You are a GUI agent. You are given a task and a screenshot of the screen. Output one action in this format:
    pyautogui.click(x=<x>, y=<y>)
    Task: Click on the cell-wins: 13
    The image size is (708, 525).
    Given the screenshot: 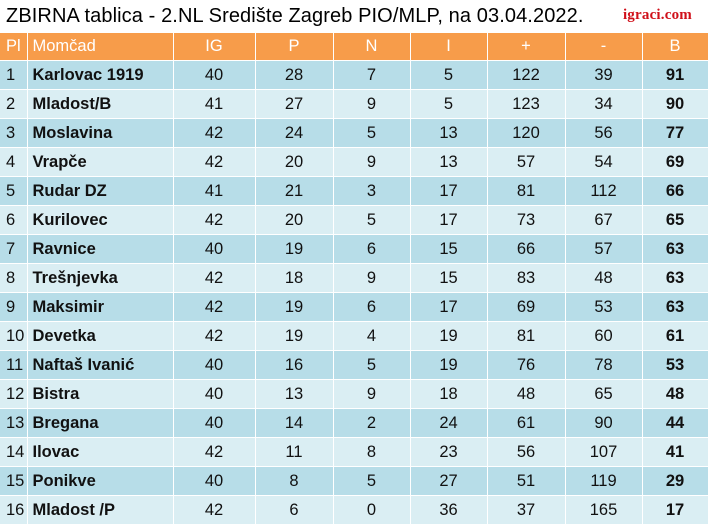 What is the action you would take?
    pyautogui.click(x=294, y=394)
    